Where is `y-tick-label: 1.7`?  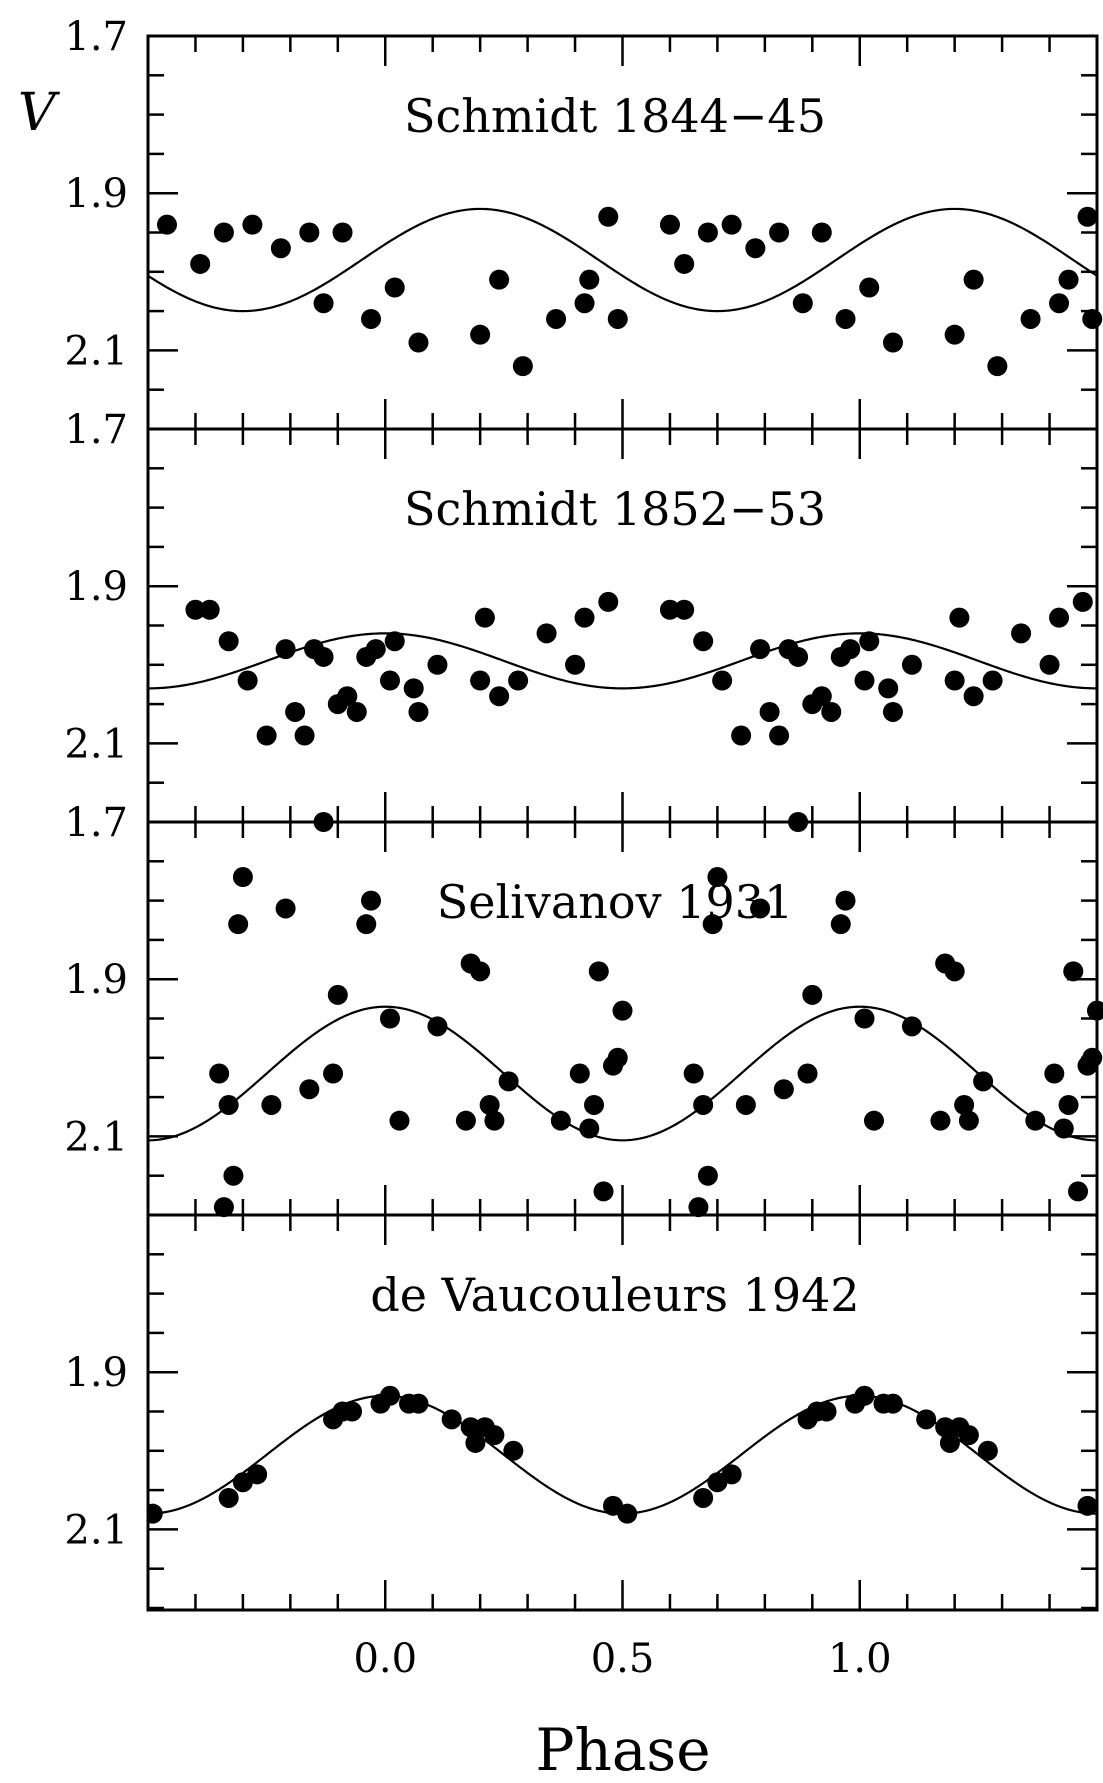
y-tick-label: 1.7 is located at coordinates (96, 430).